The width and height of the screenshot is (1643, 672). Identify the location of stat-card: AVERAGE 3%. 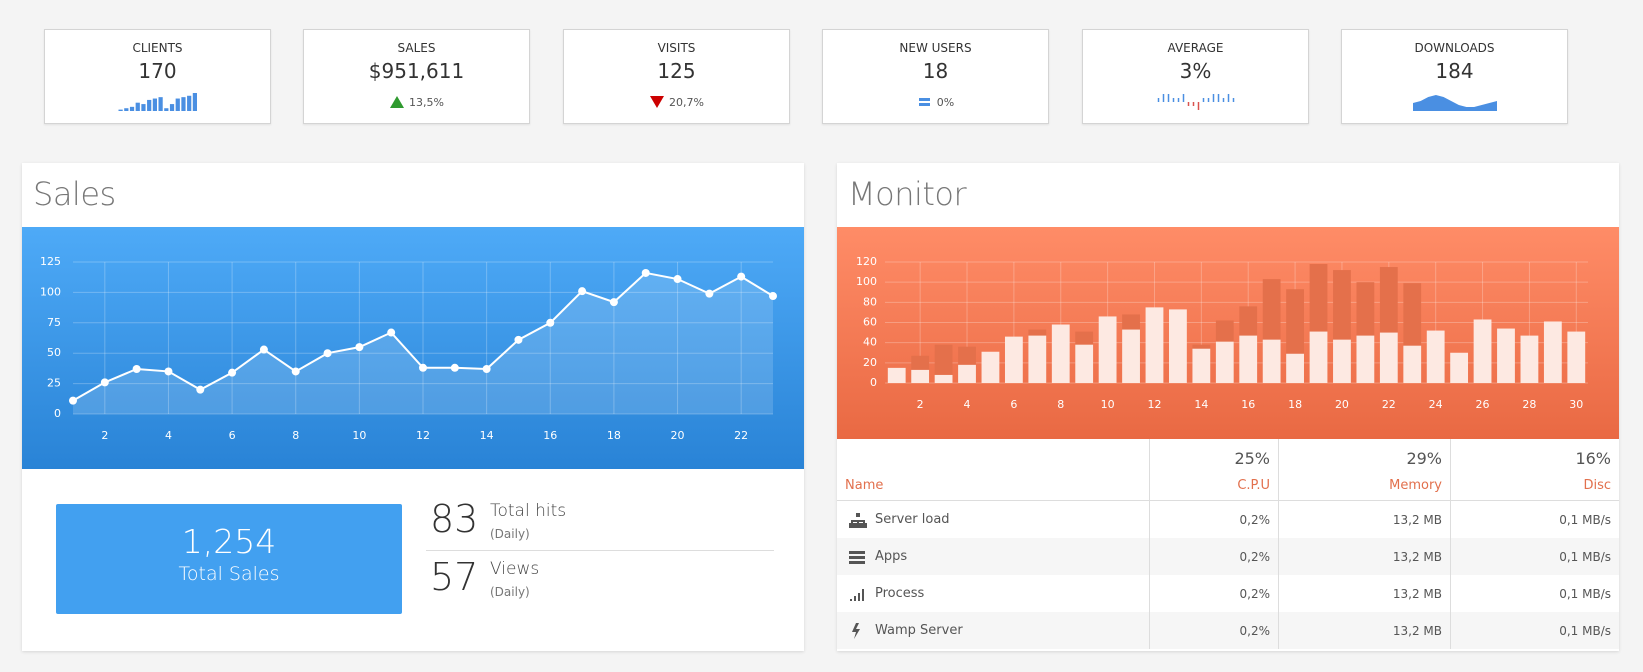
(1195, 76).